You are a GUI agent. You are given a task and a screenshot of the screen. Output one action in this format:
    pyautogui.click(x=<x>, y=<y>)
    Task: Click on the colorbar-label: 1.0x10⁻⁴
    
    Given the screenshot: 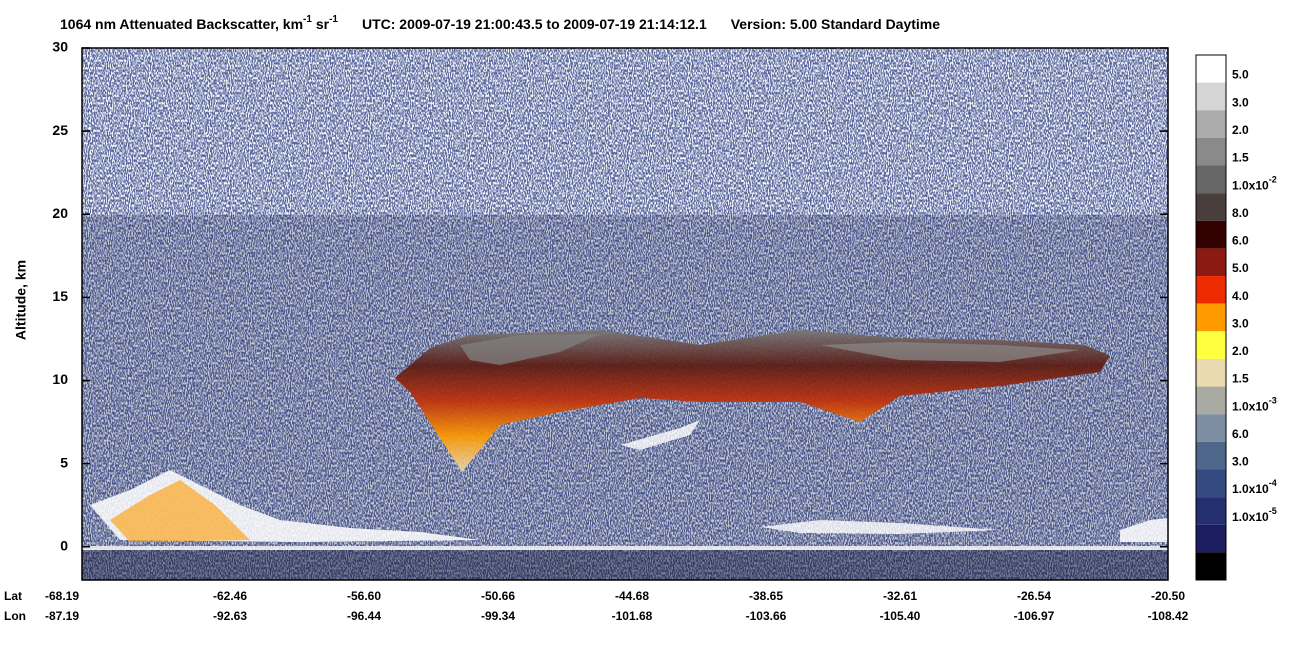 What is the action you would take?
    pyautogui.click(x=1254, y=488)
    